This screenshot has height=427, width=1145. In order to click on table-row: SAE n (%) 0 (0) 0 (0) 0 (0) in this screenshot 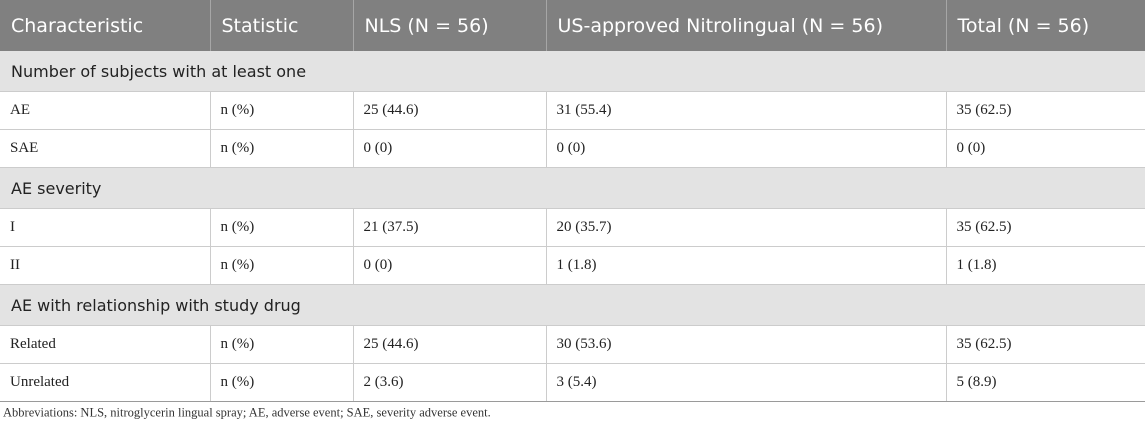, I will do `click(572, 148)`.